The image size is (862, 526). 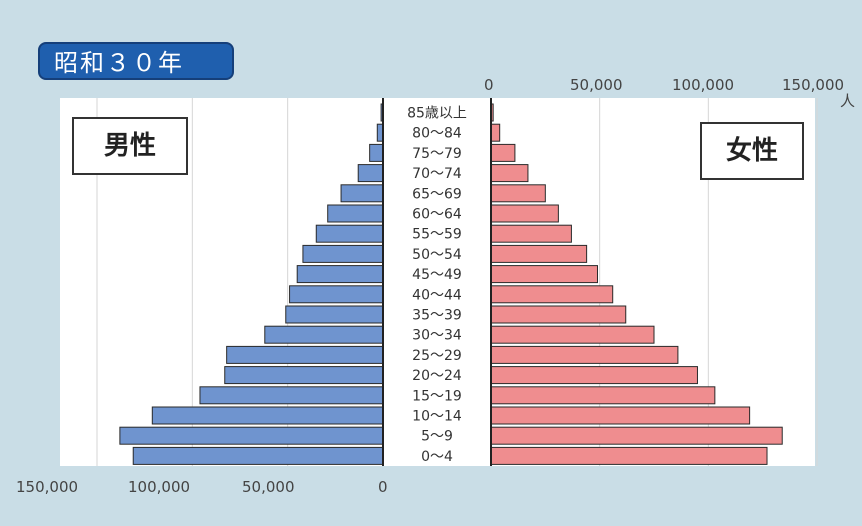 What do you see at coordinates (136, 61) in the screenshot?
I see `year-badge: 昭和３０年` at bounding box center [136, 61].